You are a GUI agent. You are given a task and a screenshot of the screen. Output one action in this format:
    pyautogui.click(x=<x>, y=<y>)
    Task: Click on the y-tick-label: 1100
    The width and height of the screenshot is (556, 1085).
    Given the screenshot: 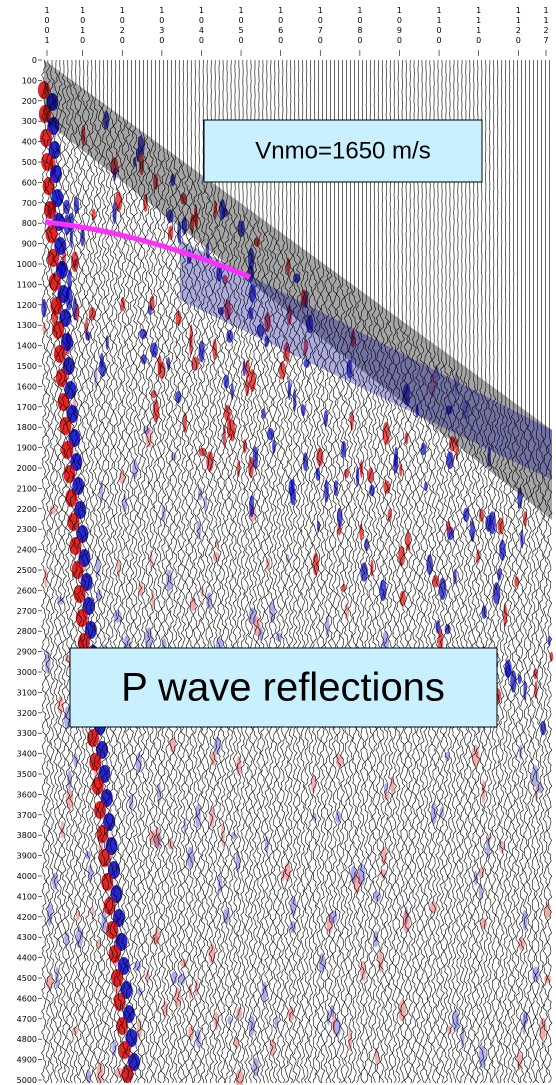 What is the action you would take?
    pyautogui.click(x=27, y=284)
    